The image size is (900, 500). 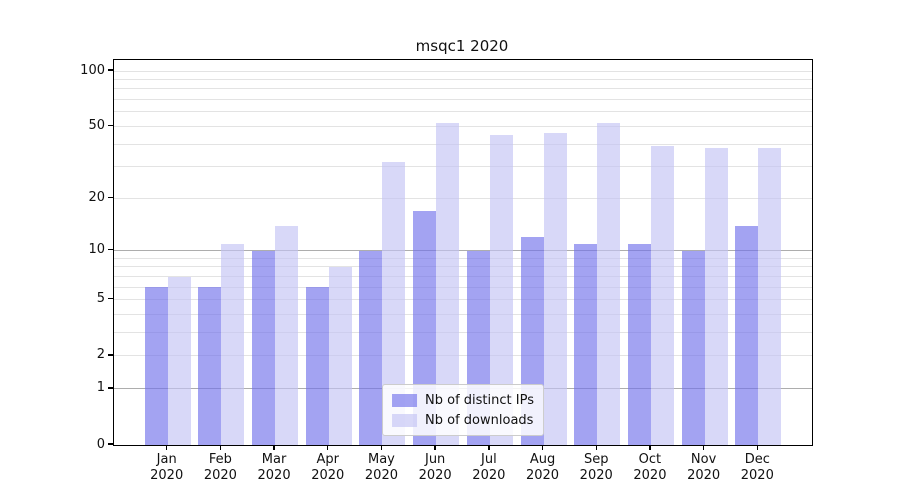 I want to click on y-tick-label-50: 50, so click(x=96, y=125).